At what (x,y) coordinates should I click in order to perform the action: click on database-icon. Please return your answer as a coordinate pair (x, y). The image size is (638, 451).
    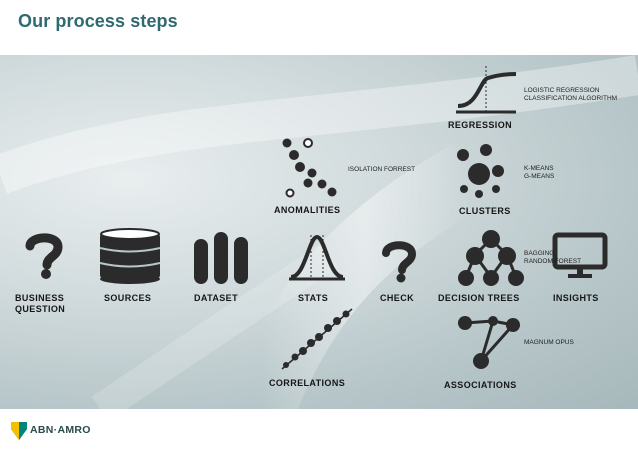
    Looking at the image, I should click on (130, 256).